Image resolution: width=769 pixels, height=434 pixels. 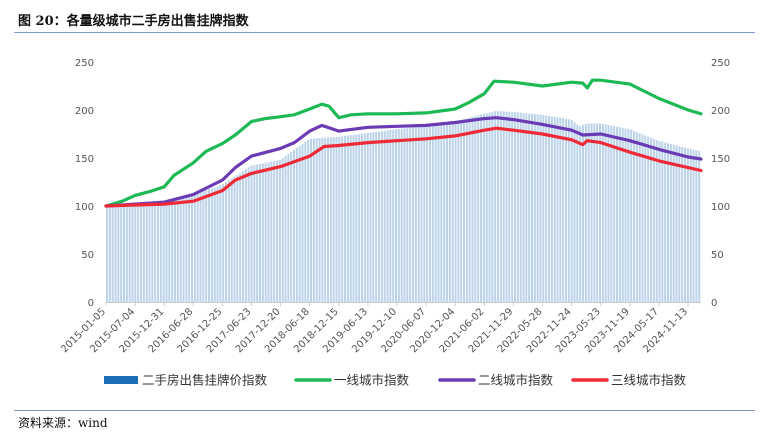 I want to click on legend-label: 三线城市指数, so click(x=649, y=380).